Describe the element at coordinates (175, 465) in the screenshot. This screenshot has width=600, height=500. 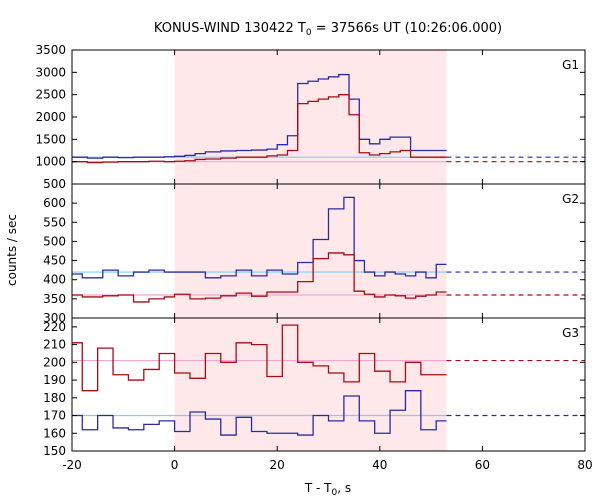
I see `x-tick-label: 0` at that location.